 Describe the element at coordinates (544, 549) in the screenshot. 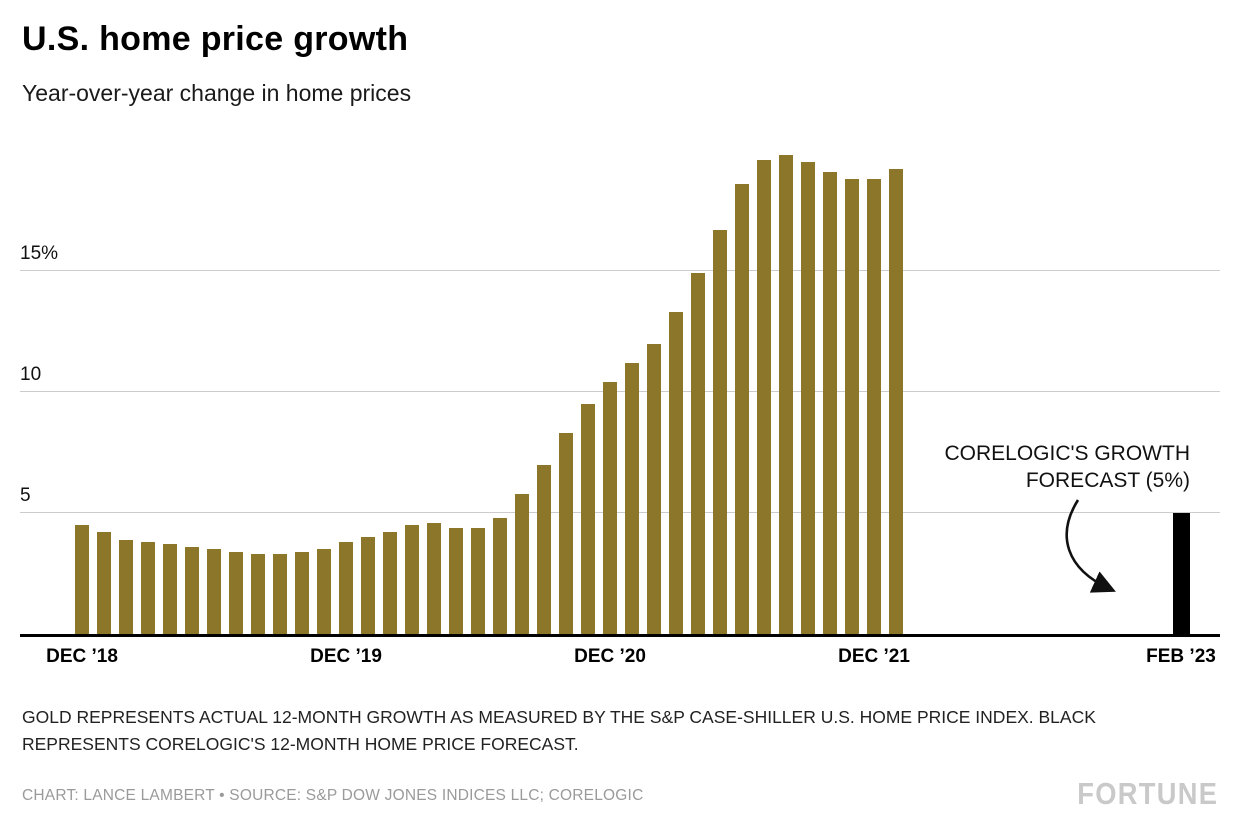

I see `bar-actual-sep--20` at that location.